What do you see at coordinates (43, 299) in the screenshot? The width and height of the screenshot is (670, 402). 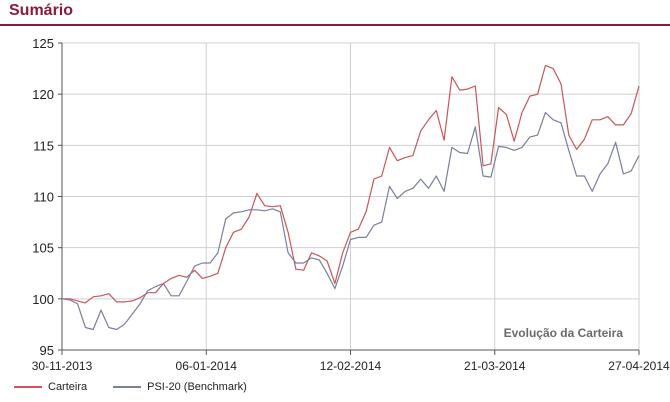 I see `y-tick-label: 100` at bounding box center [43, 299].